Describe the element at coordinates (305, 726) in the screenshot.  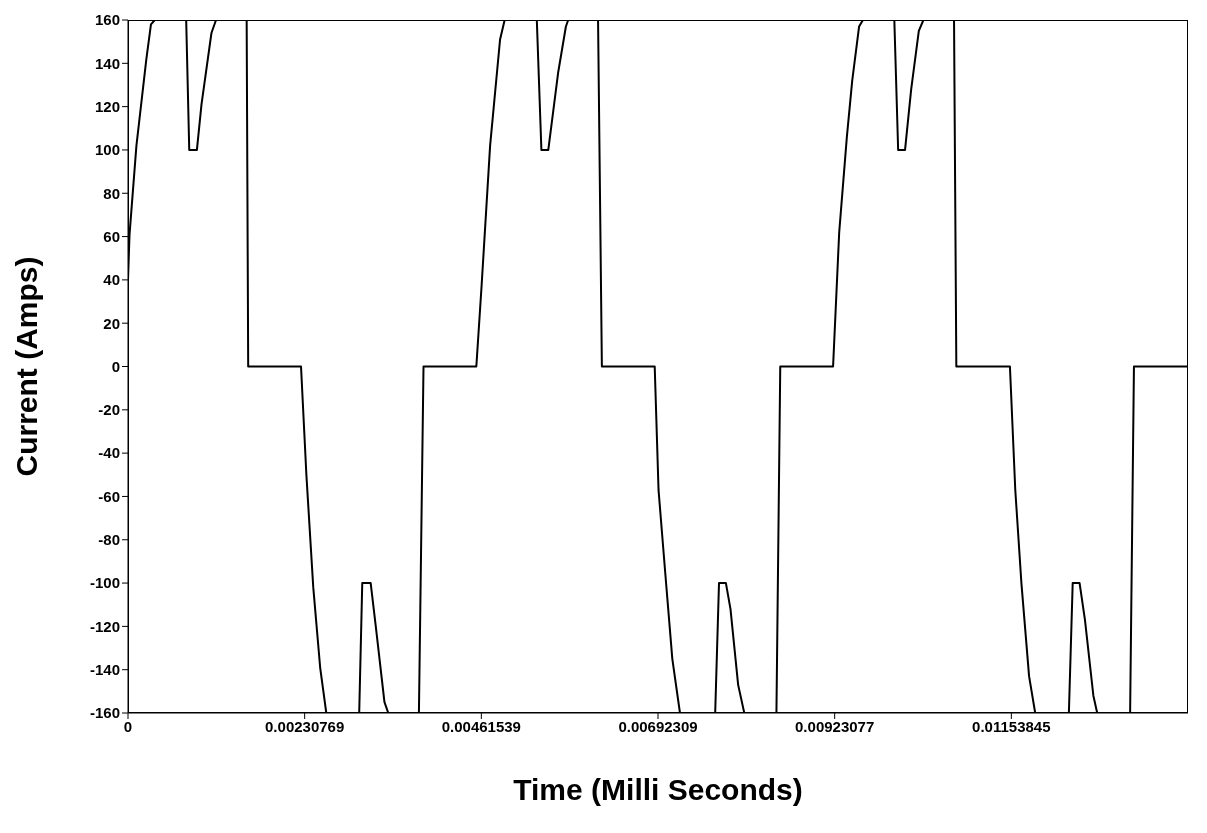
I see `x-tick-label: 0.00230769` at that location.